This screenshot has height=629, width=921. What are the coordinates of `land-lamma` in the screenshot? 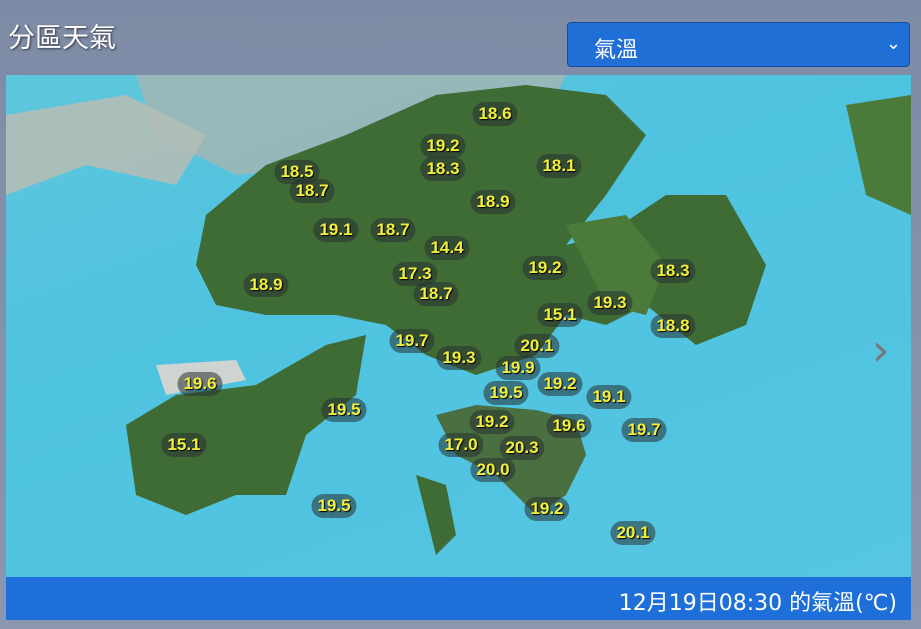 It's located at (436, 515).